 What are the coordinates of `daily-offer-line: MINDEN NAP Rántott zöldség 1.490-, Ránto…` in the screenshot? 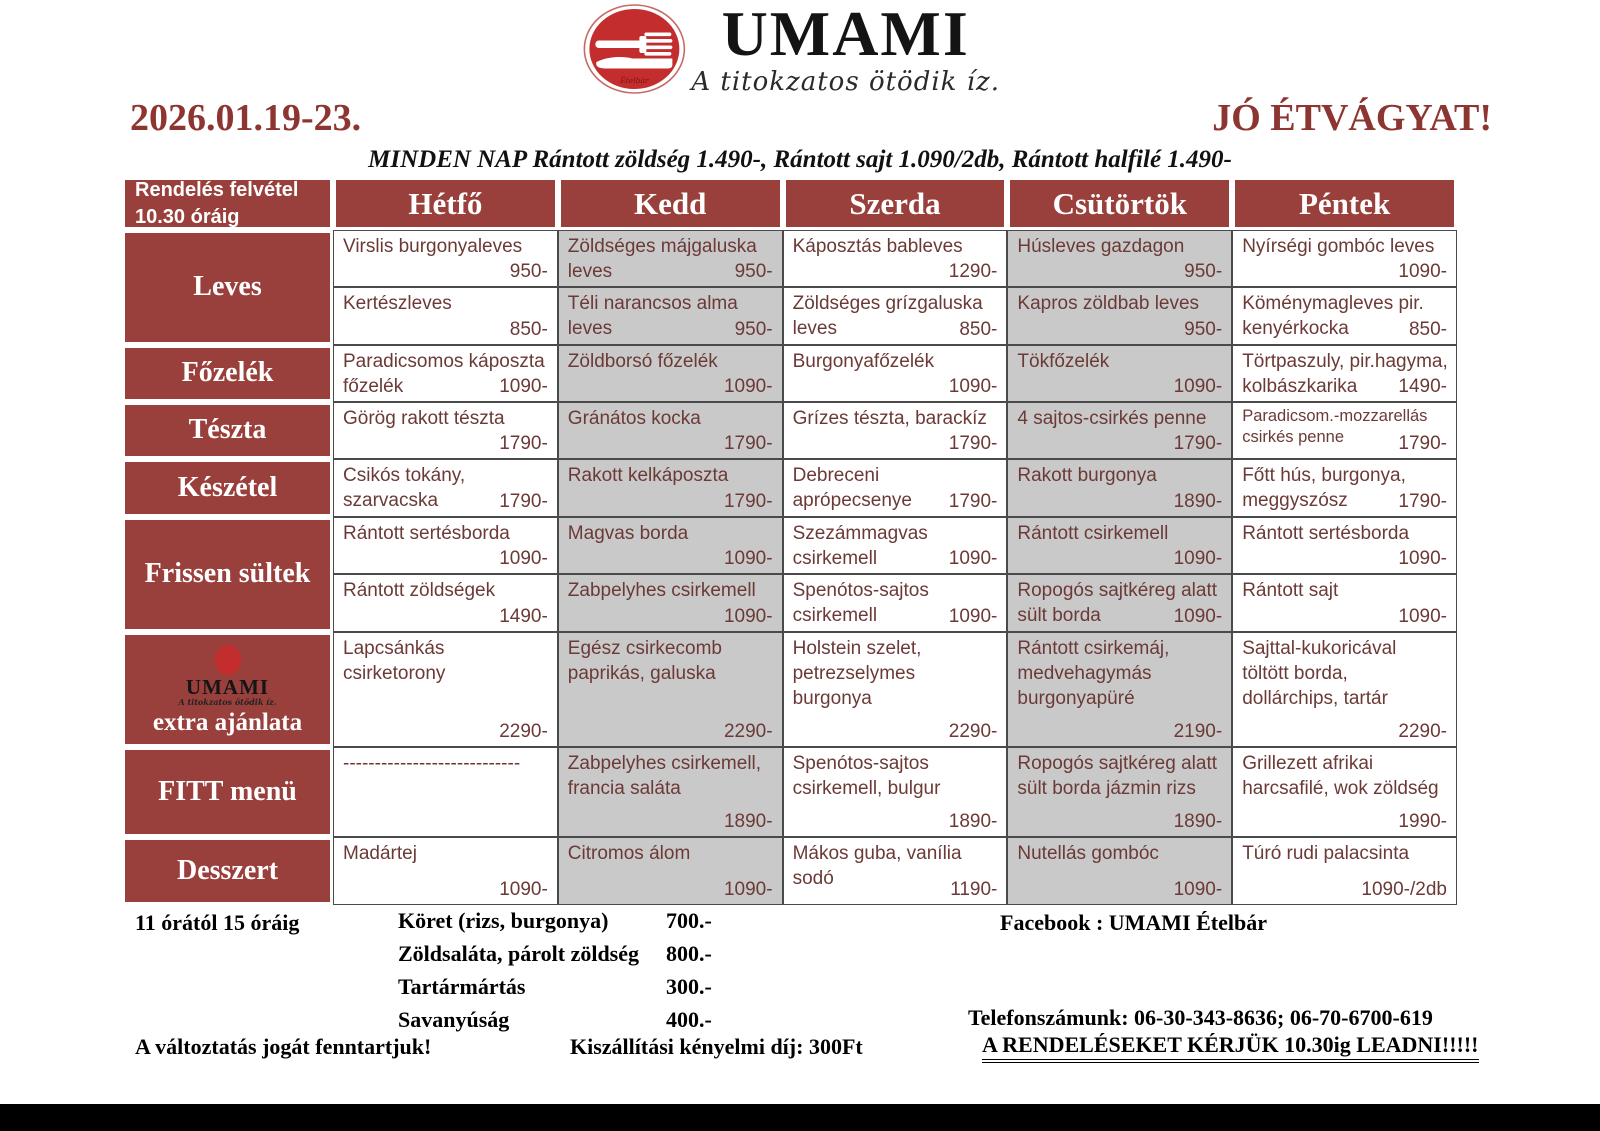 It's located at (800, 159).